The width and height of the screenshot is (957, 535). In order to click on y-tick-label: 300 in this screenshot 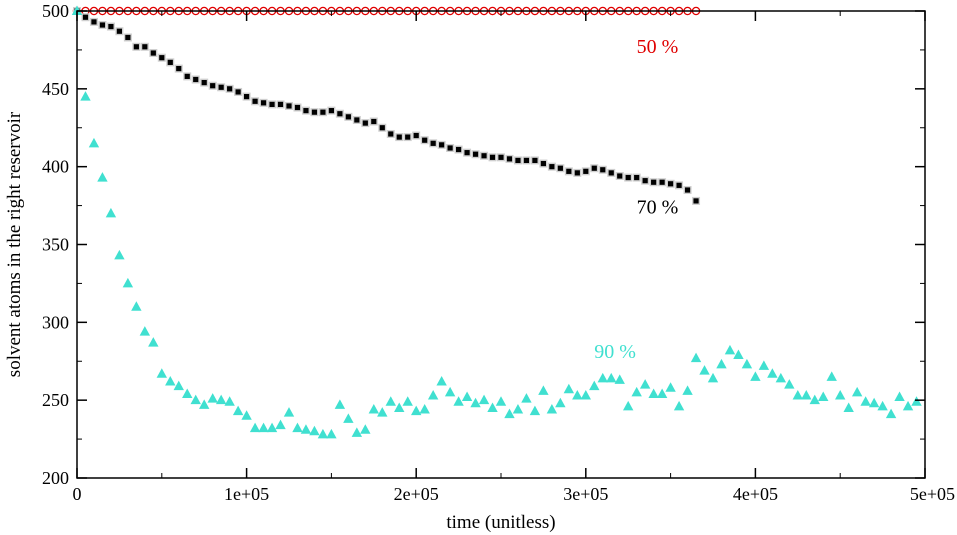, I will do `click(55, 322)`.